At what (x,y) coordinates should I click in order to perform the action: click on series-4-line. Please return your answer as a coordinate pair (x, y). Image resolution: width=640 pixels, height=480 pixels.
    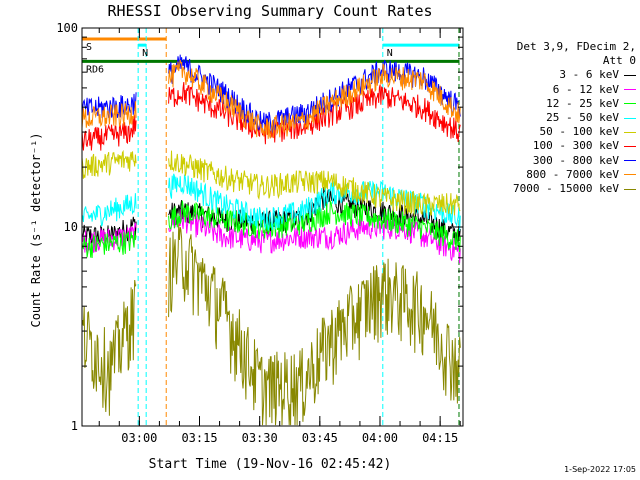
    Looking at the image, I should click on (271, 182).